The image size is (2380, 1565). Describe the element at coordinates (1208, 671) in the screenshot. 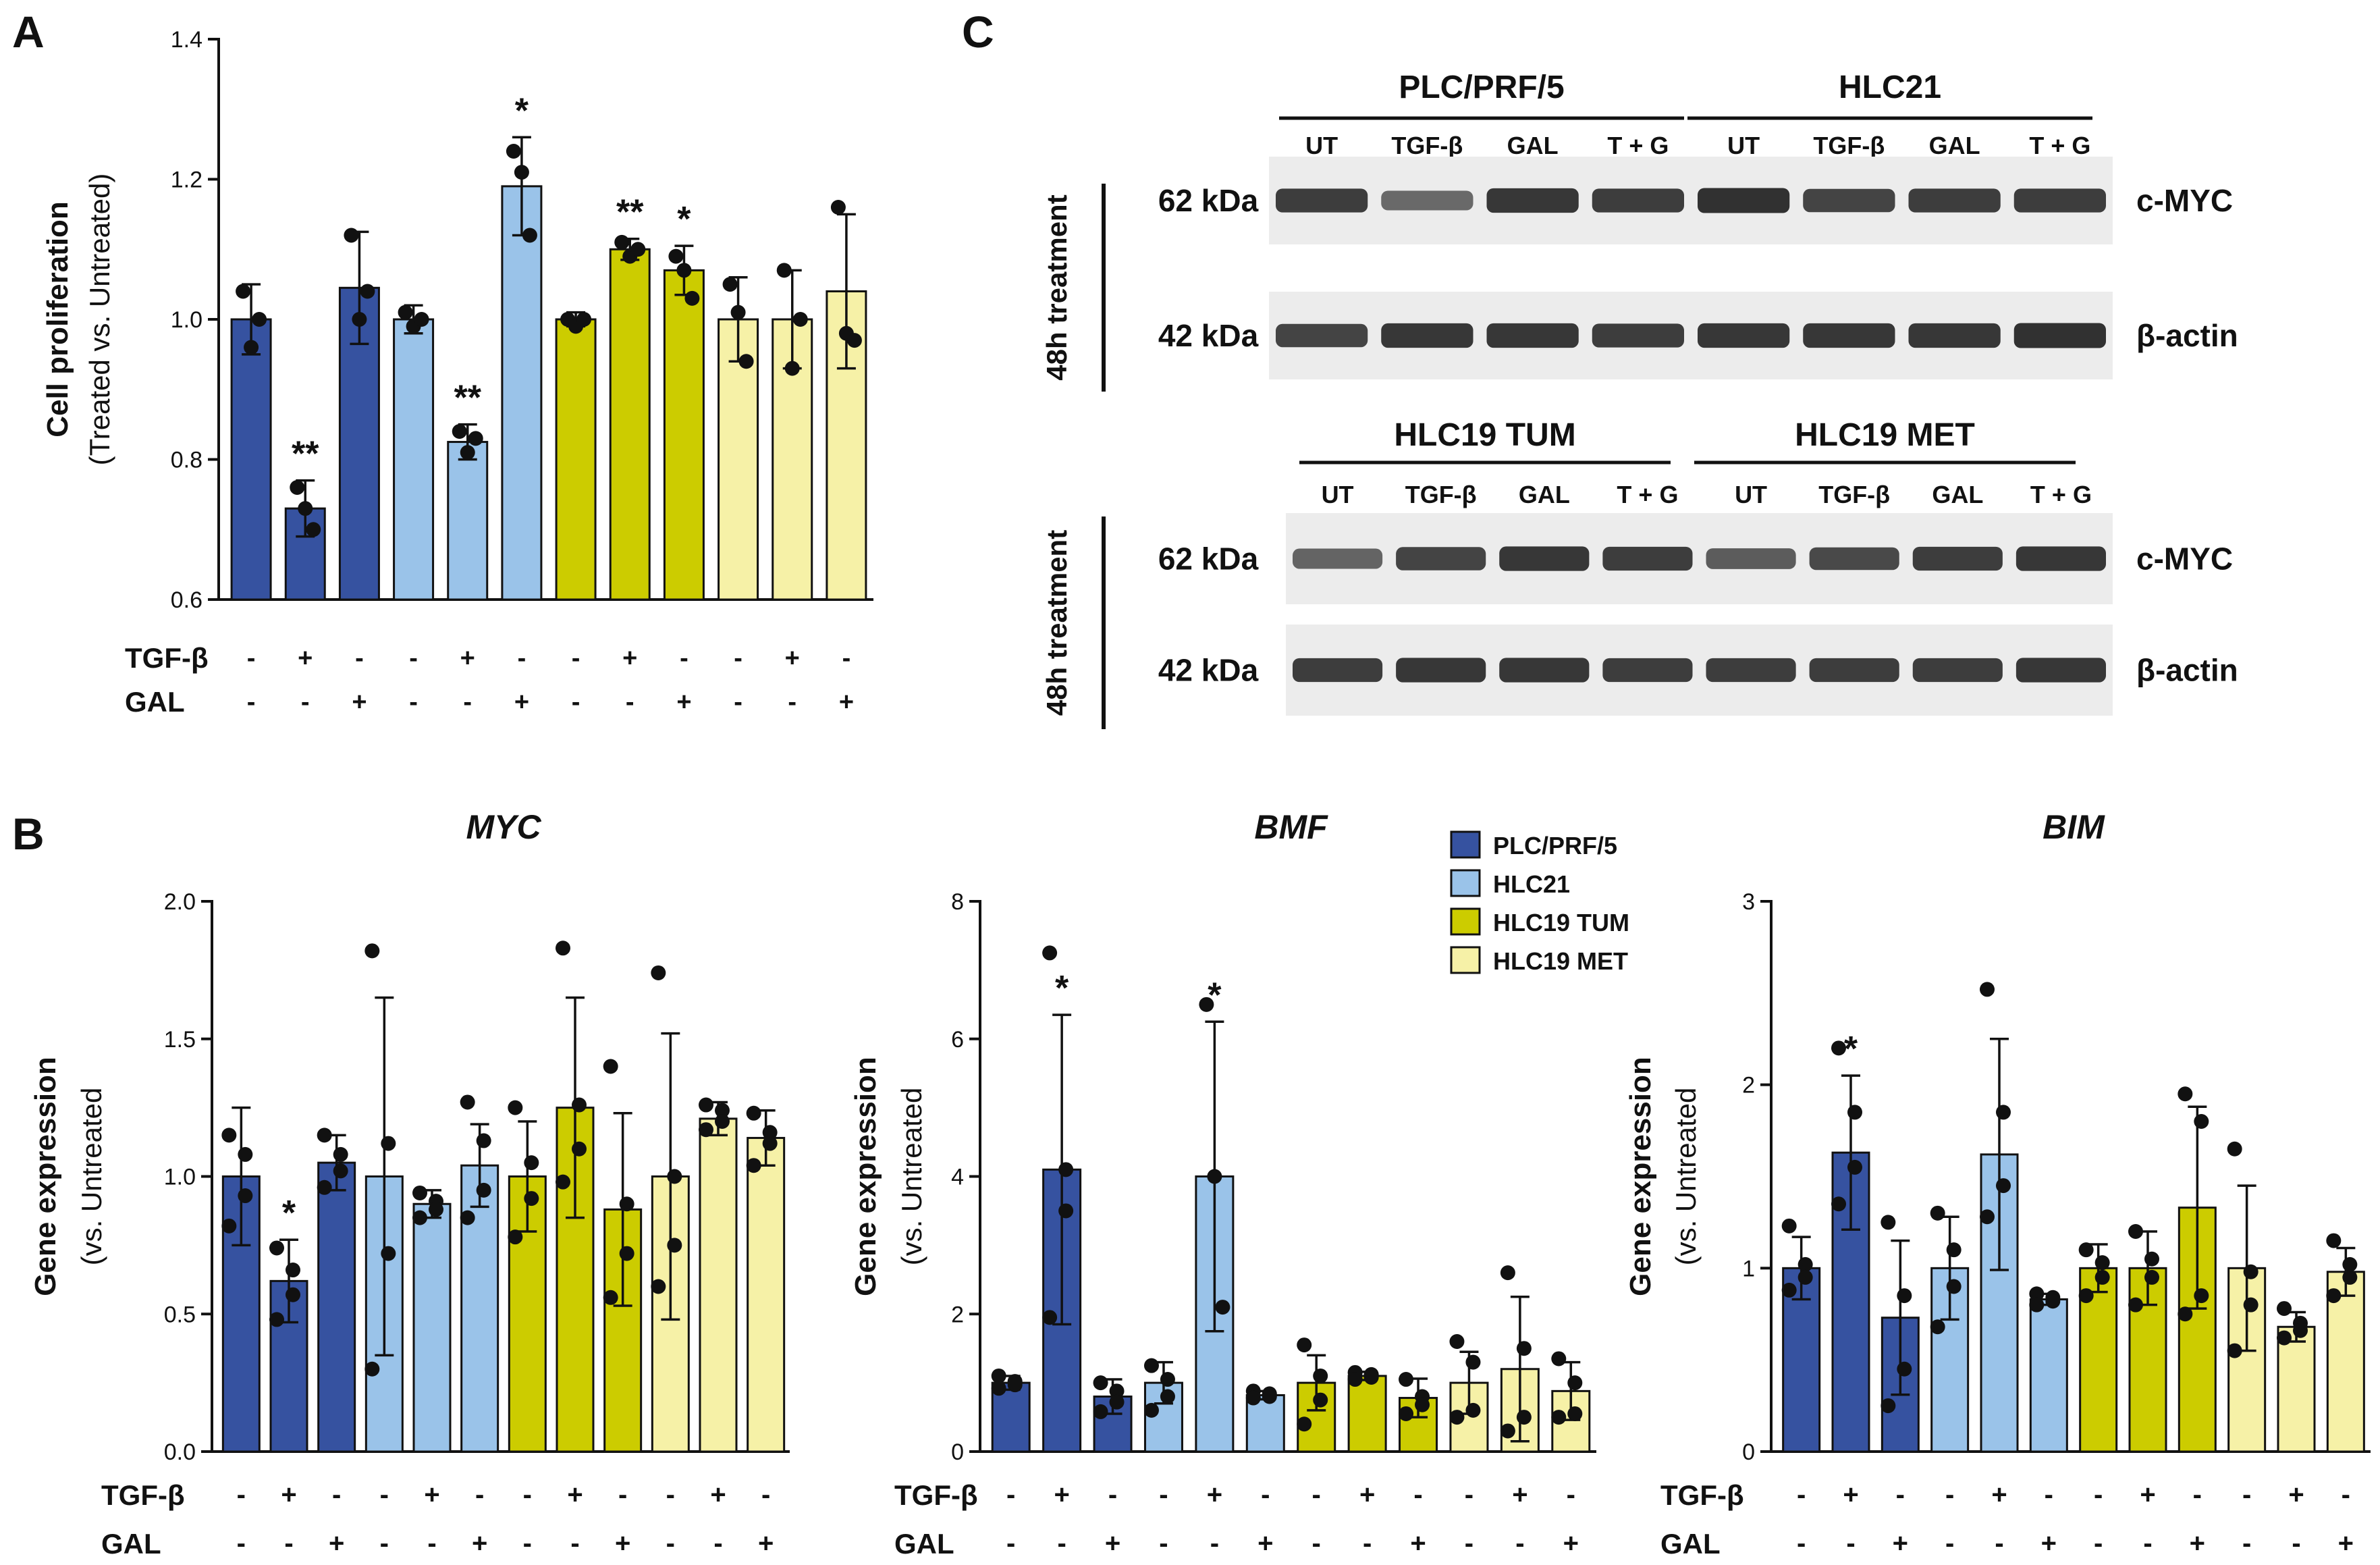

I see `blot-bottom-kda-label: 42 kDa` at that location.